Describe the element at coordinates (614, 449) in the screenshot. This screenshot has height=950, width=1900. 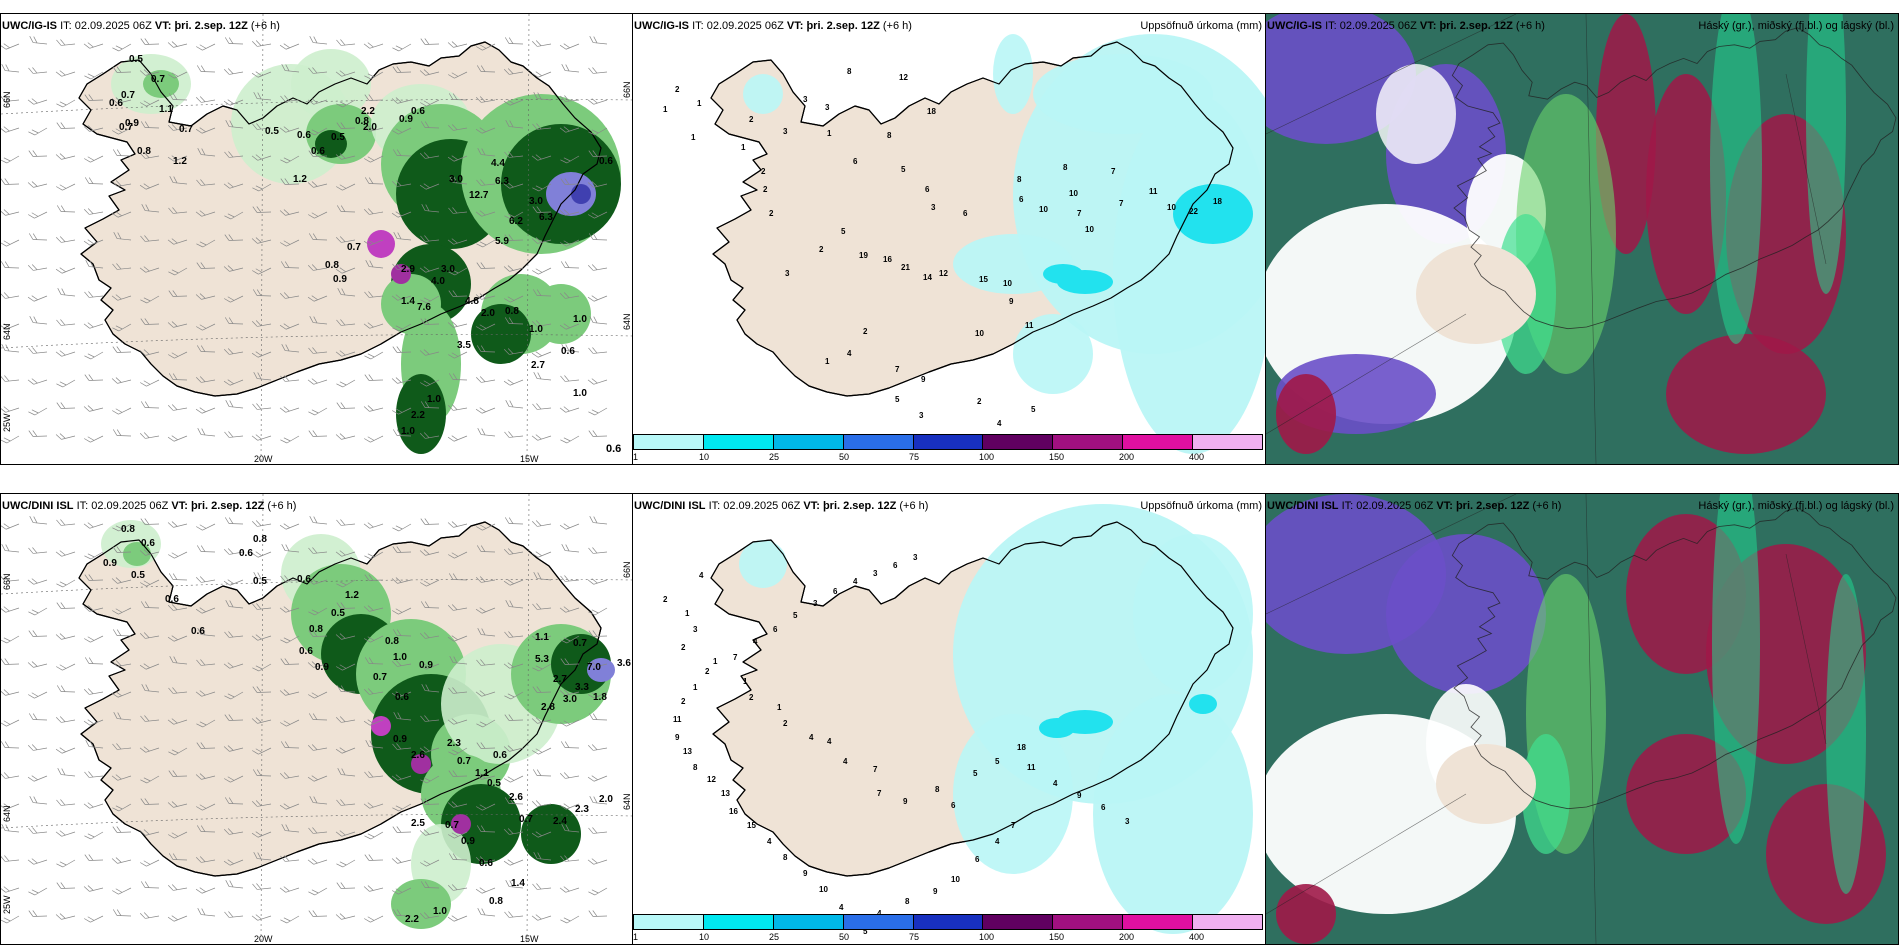
I see `corner-value: 0.6` at that location.